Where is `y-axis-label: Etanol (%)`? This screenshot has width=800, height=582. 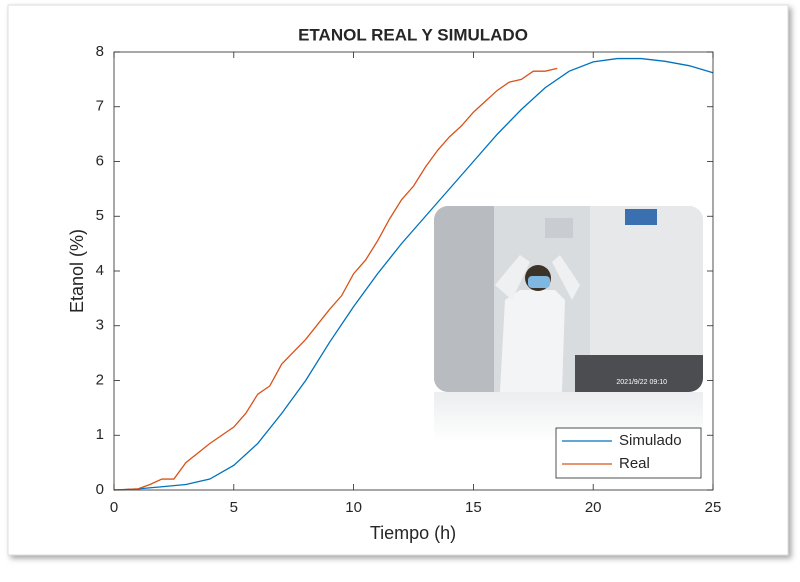 y-axis-label: Etanol (%) is located at coordinates (77, 271).